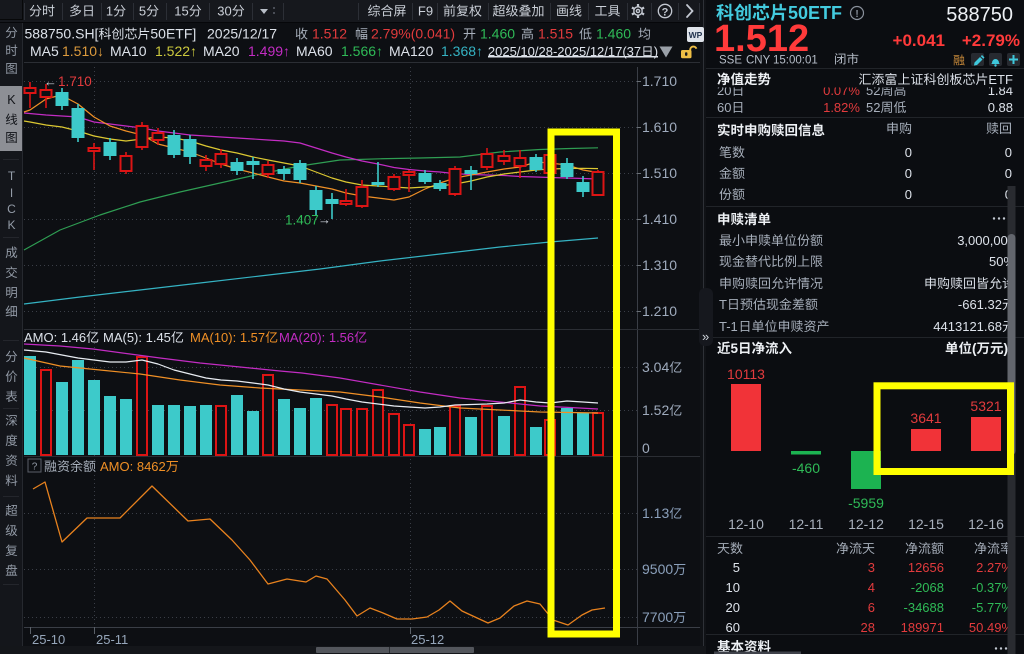 The height and width of the screenshot is (654, 1024). What do you see at coordinates (922, 627) in the screenshot?
I see `svg-text: 189971` at bounding box center [922, 627].